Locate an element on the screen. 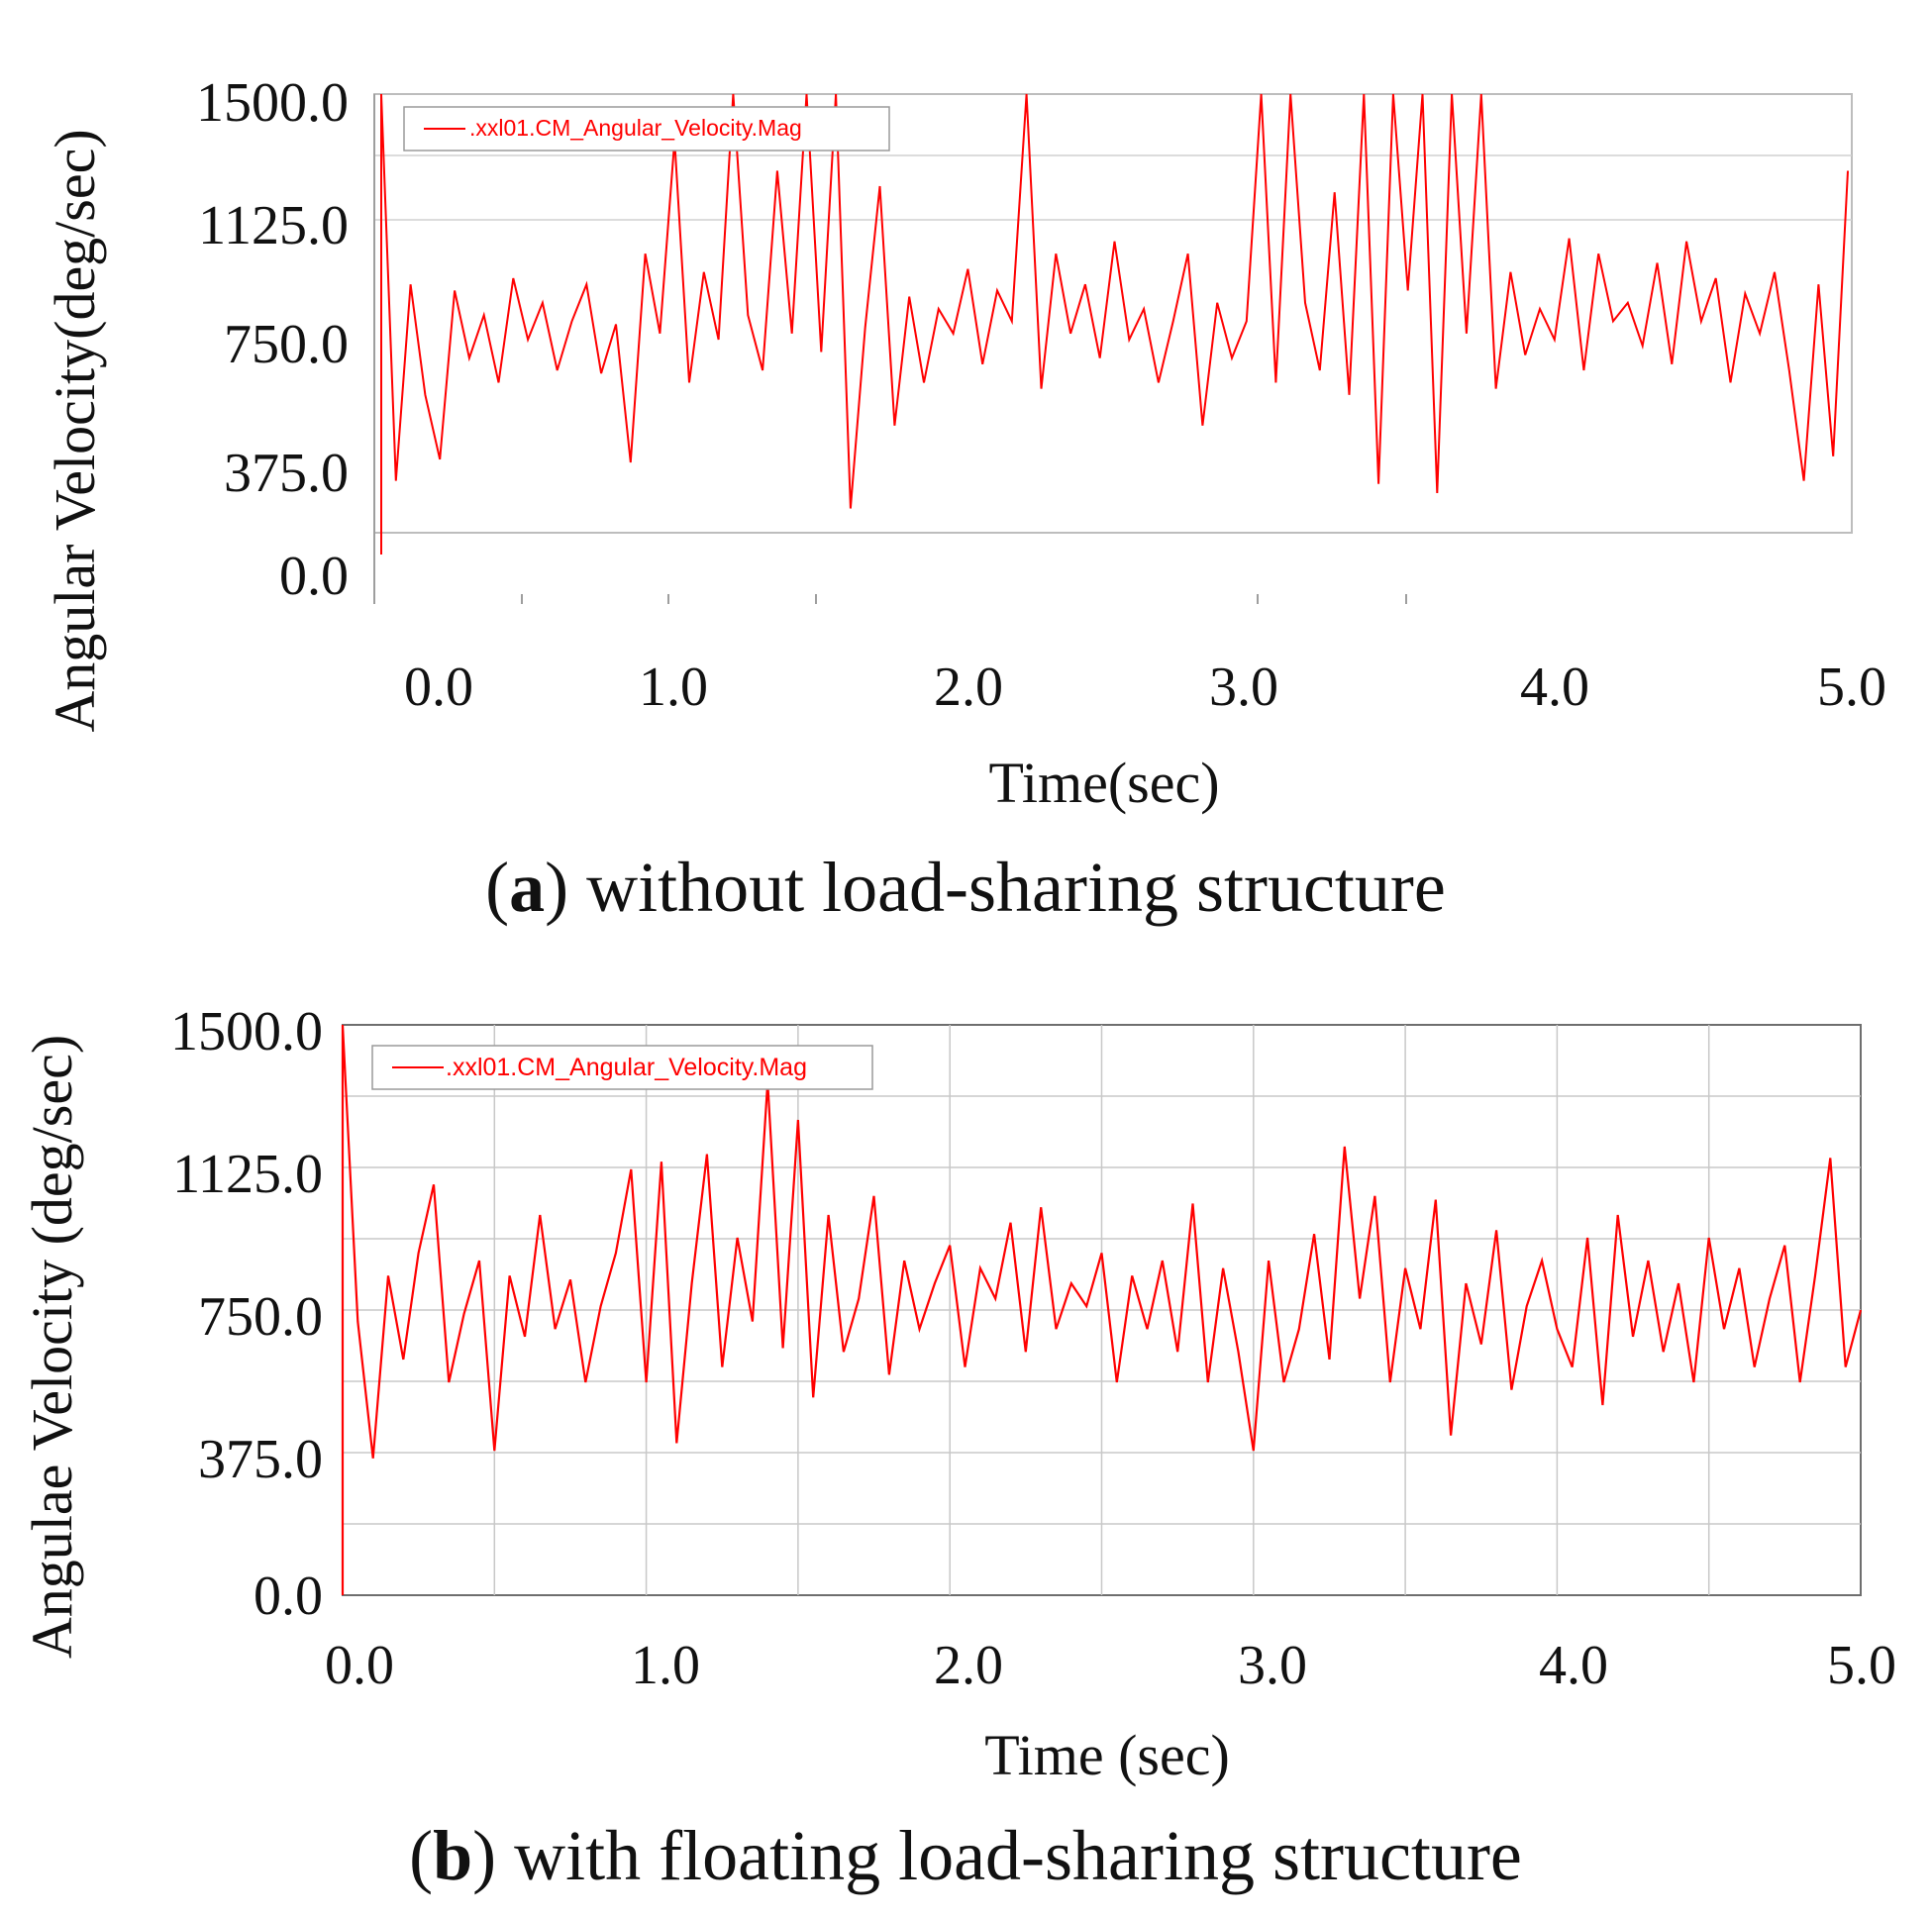  panel-b-ytick-labels: 1500.0 1125.0 750.0 375.0 0.0 is located at coordinates (246, 1314).